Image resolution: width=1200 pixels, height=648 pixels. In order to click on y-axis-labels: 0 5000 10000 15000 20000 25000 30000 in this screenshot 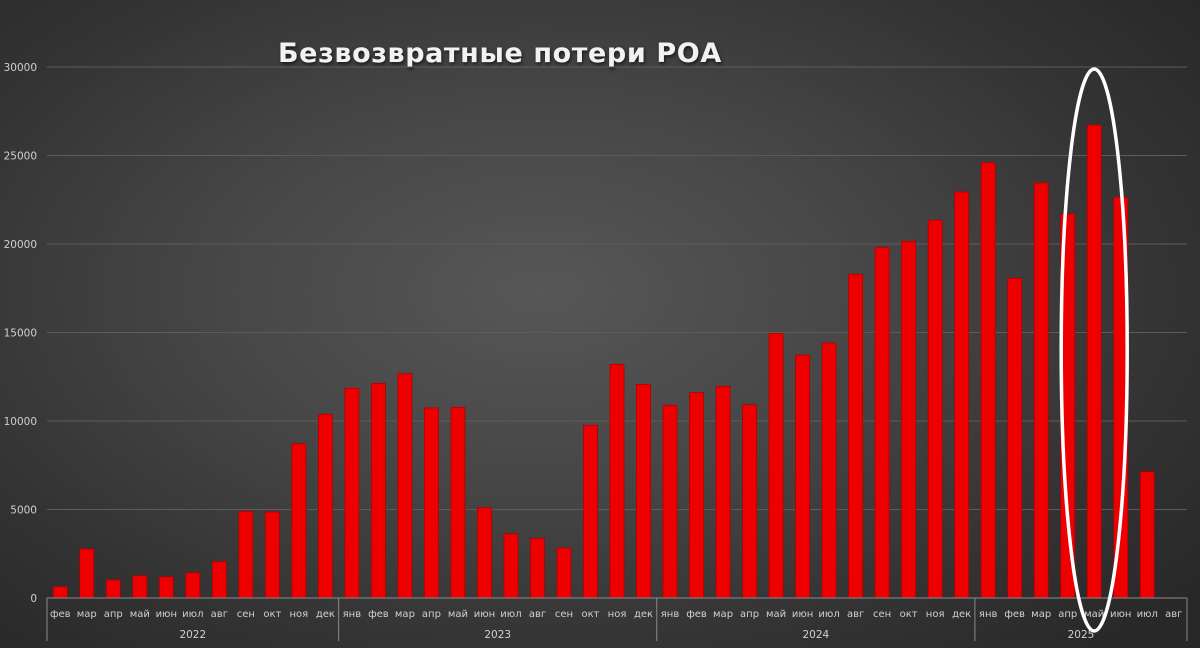, I will do `click(20, 333)`.